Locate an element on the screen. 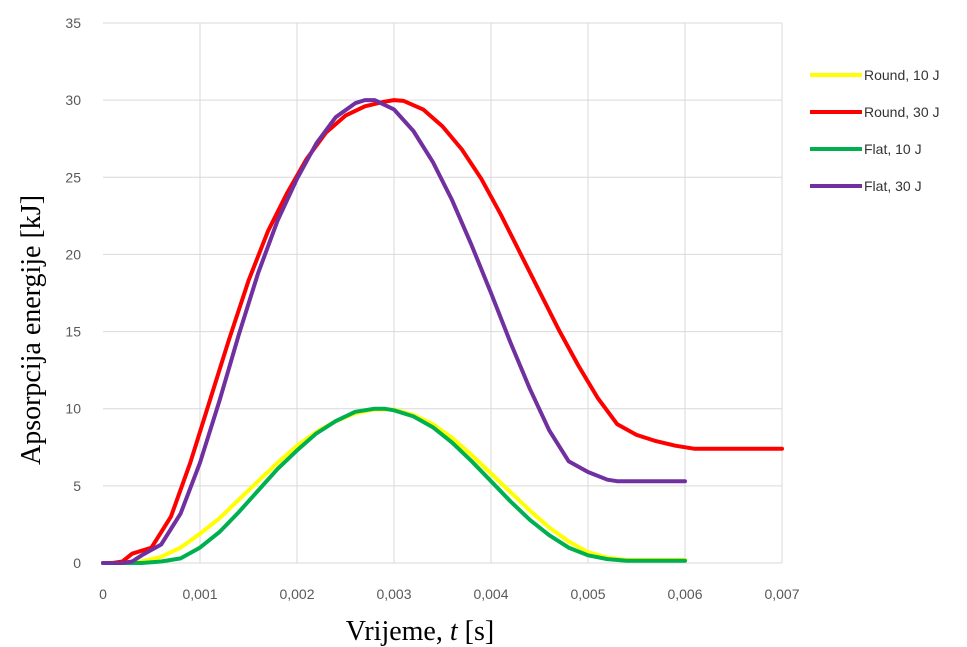  legend-label: Flat, 10 J is located at coordinates (893, 149).